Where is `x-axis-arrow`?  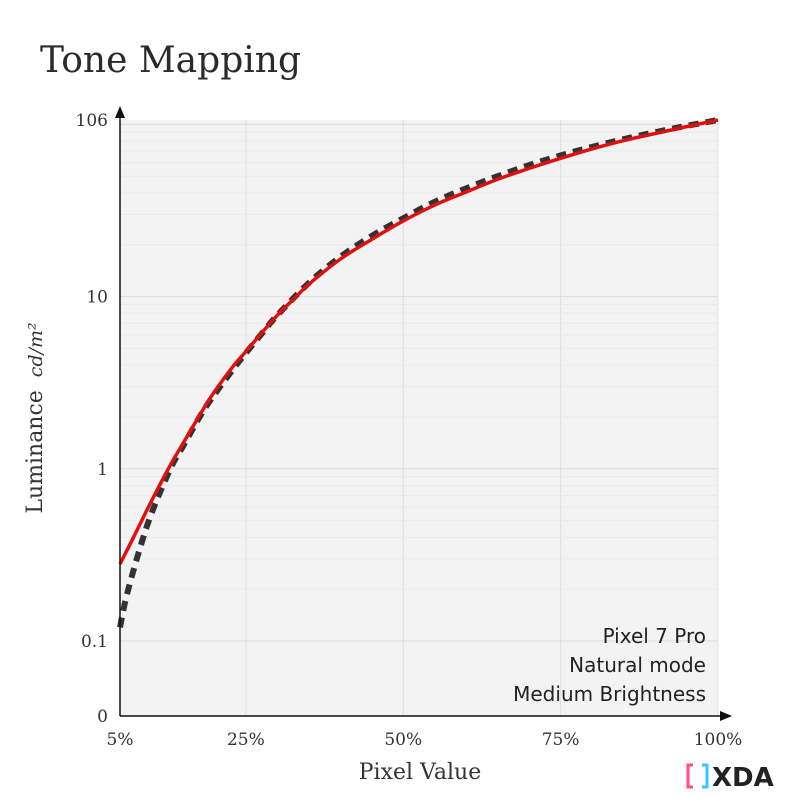 x-axis-arrow is located at coordinates (726, 716).